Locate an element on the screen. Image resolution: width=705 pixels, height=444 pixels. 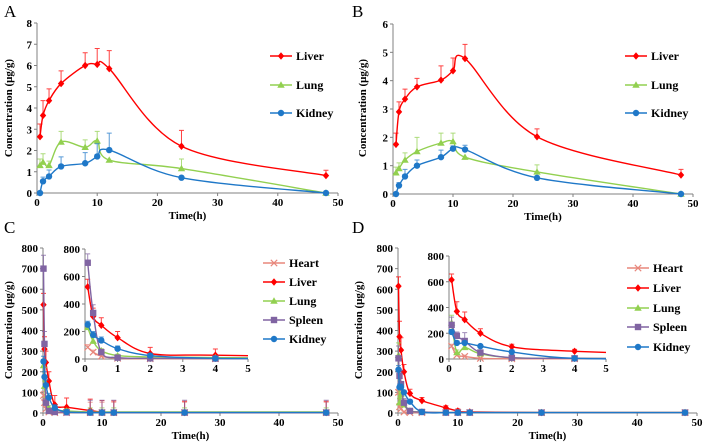
x-axis-title: Time(h) is located at coordinates (191, 436).